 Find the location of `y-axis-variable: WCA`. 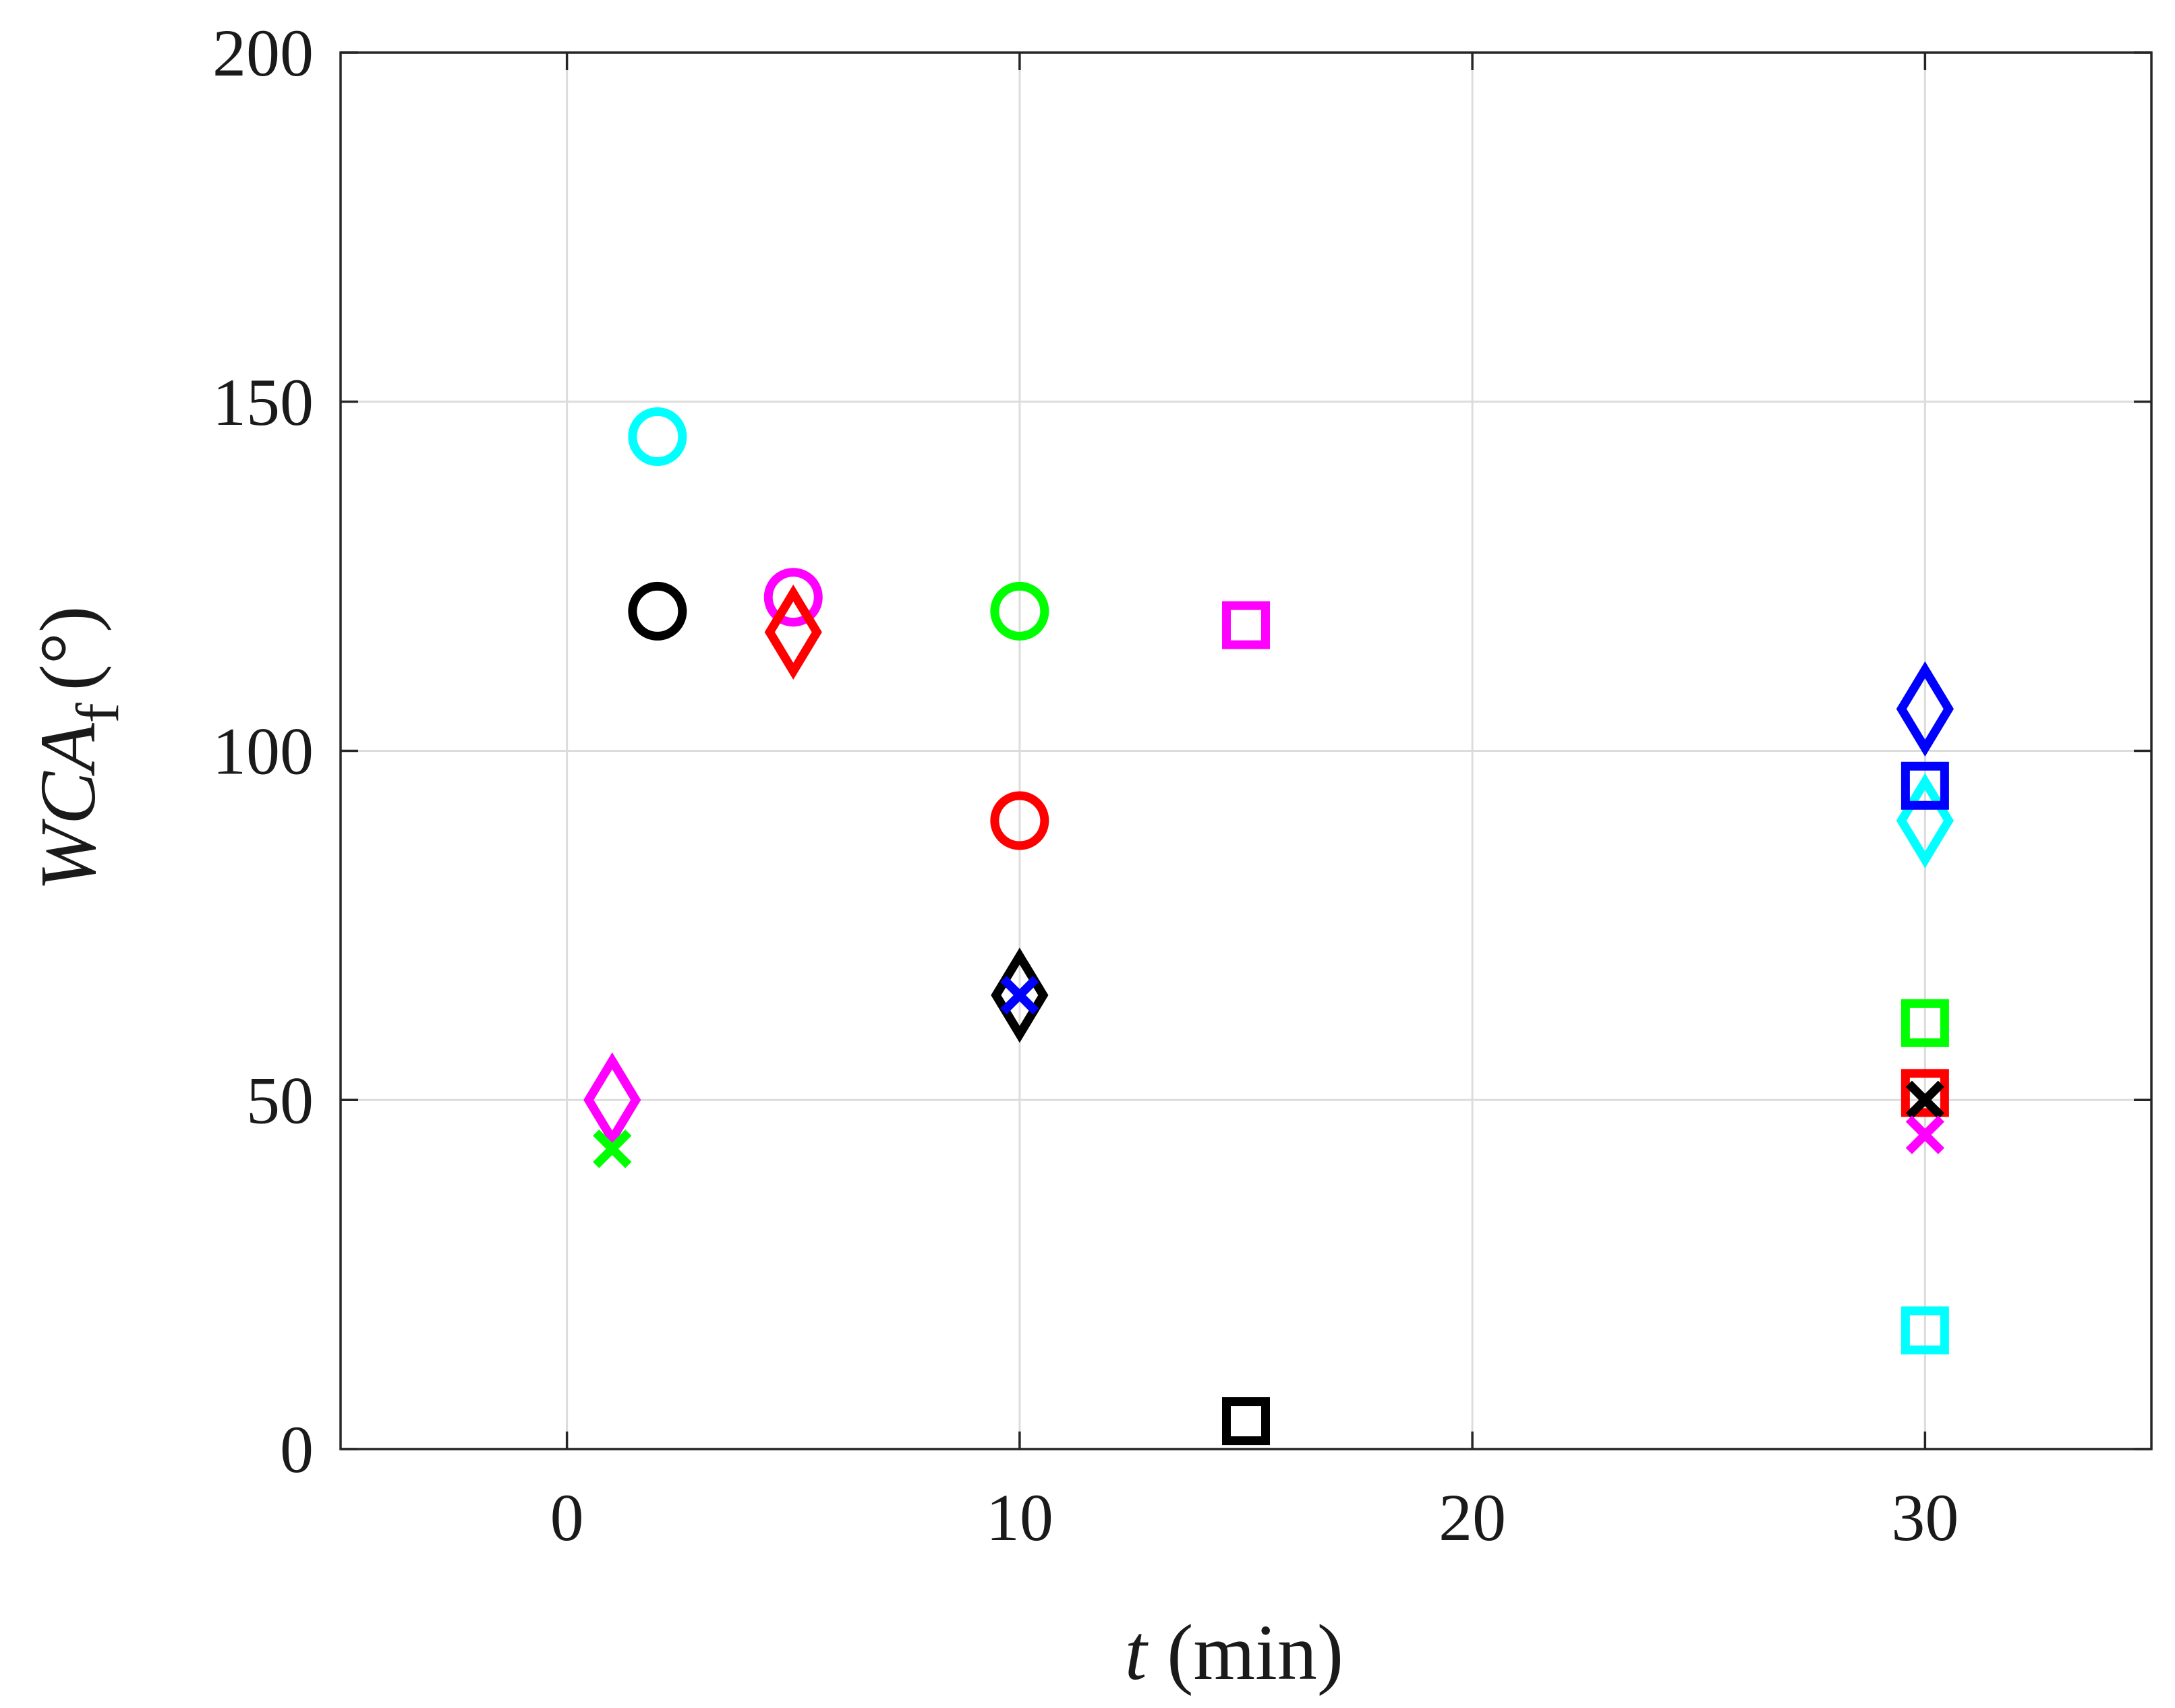

y-axis-variable: WCA is located at coordinates (68, 807).